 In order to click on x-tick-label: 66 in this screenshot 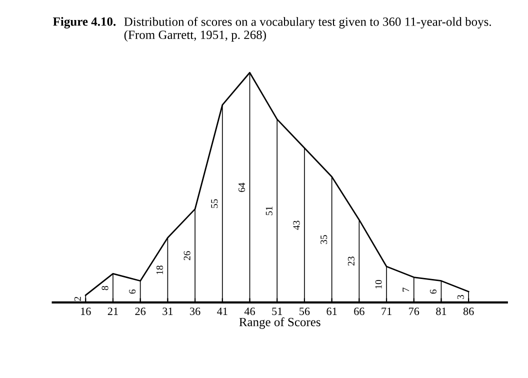, I will do `click(359, 312)`.